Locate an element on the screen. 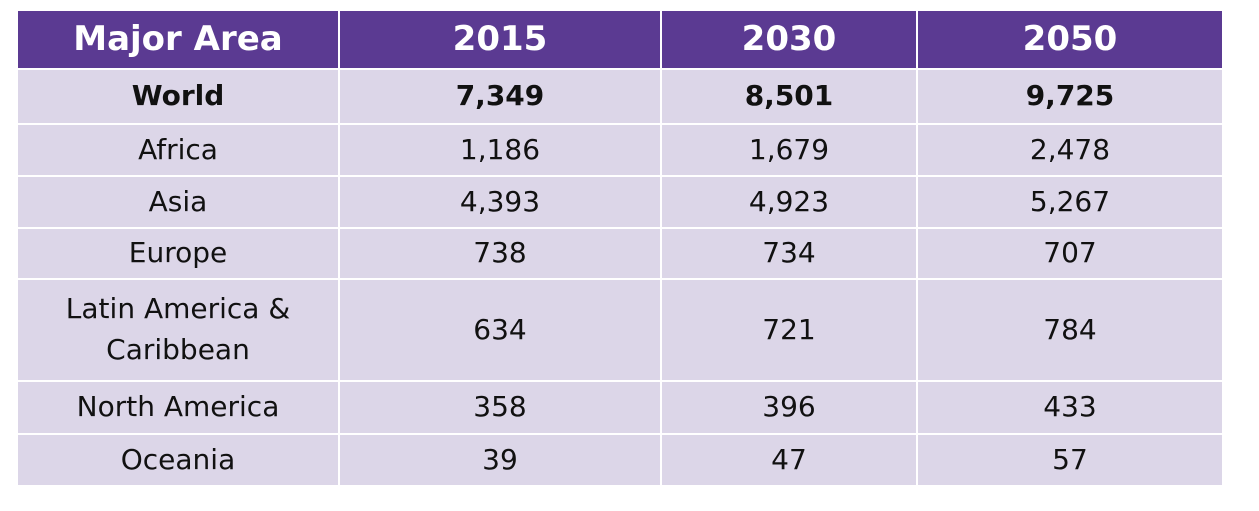 The width and height of the screenshot is (1259, 511). table-row: Oceania 39 47 57 is located at coordinates (620, 460).